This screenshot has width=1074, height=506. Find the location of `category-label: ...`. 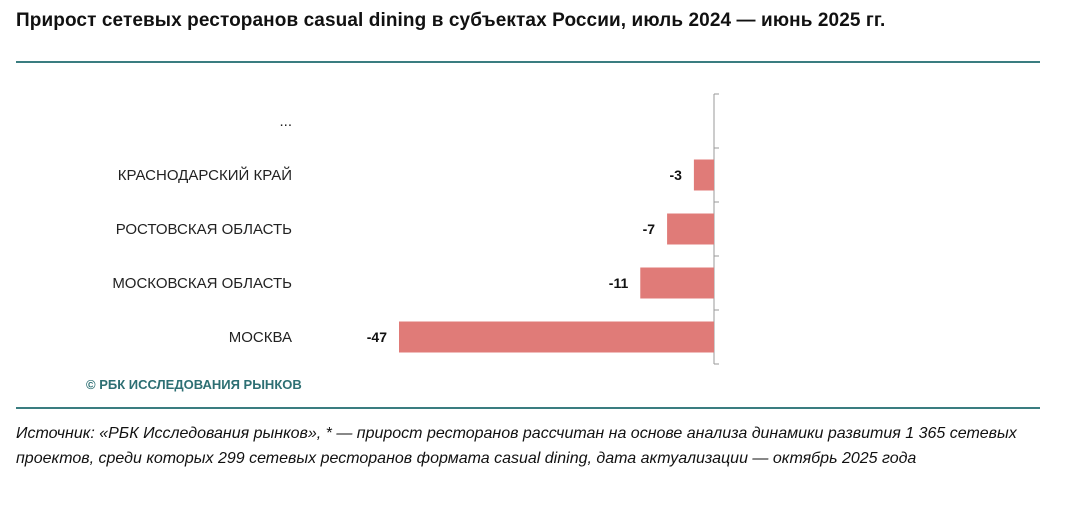

category-label: ... is located at coordinates (285, 121).